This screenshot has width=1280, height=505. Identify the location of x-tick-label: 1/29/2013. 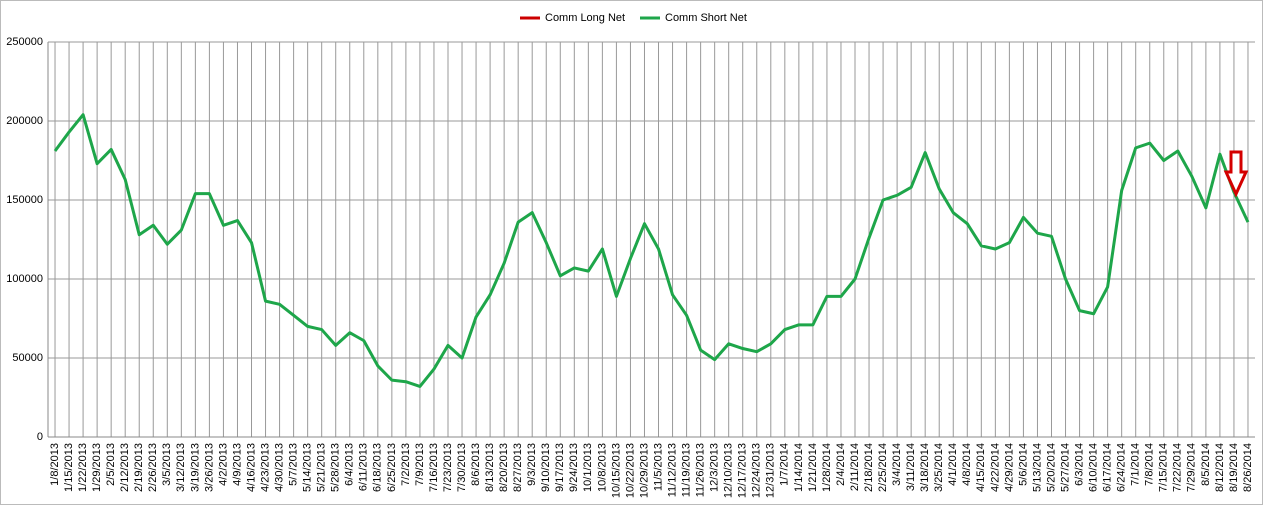
(97, 467).